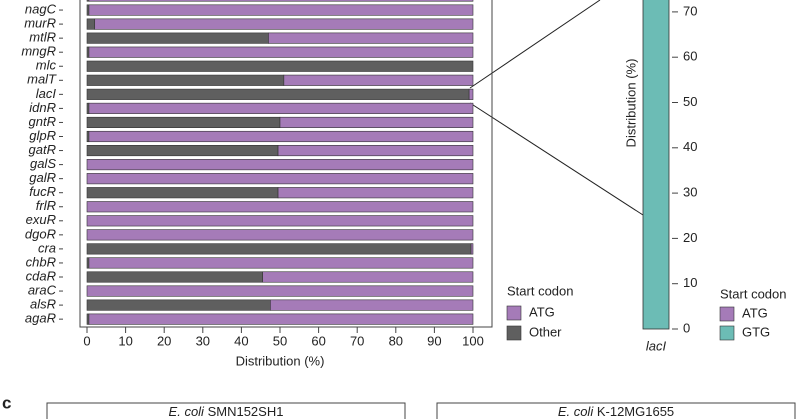 This screenshot has width=800, height=419. Describe the element at coordinates (46, 65) in the screenshot. I see `y-tick-label: mlc` at that location.